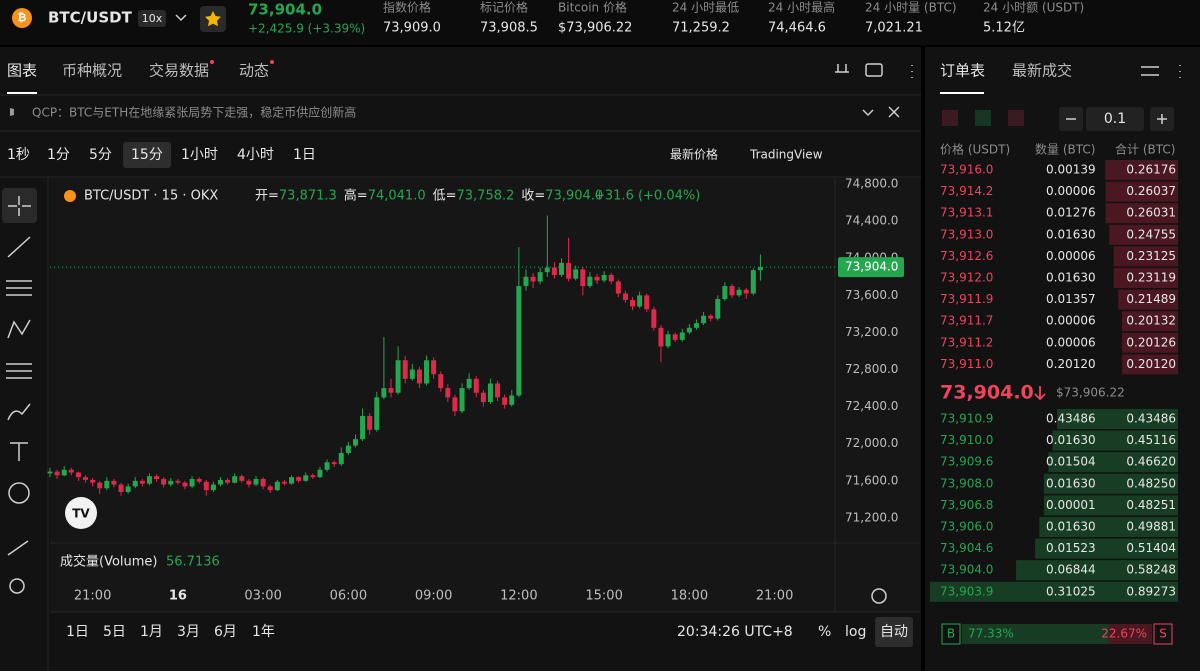 Image resolution: width=1200 pixels, height=671 pixels. Describe the element at coordinates (1016, 118) in the screenshot. I see `book-view-asks` at that location.